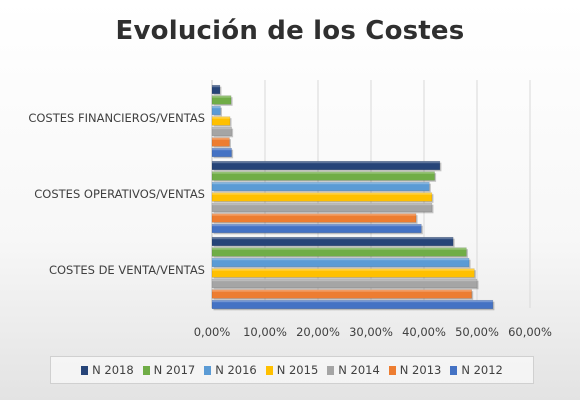 The image size is (580, 400). I want to click on legend-item-n-2015: N 2015, so click(292, 370).